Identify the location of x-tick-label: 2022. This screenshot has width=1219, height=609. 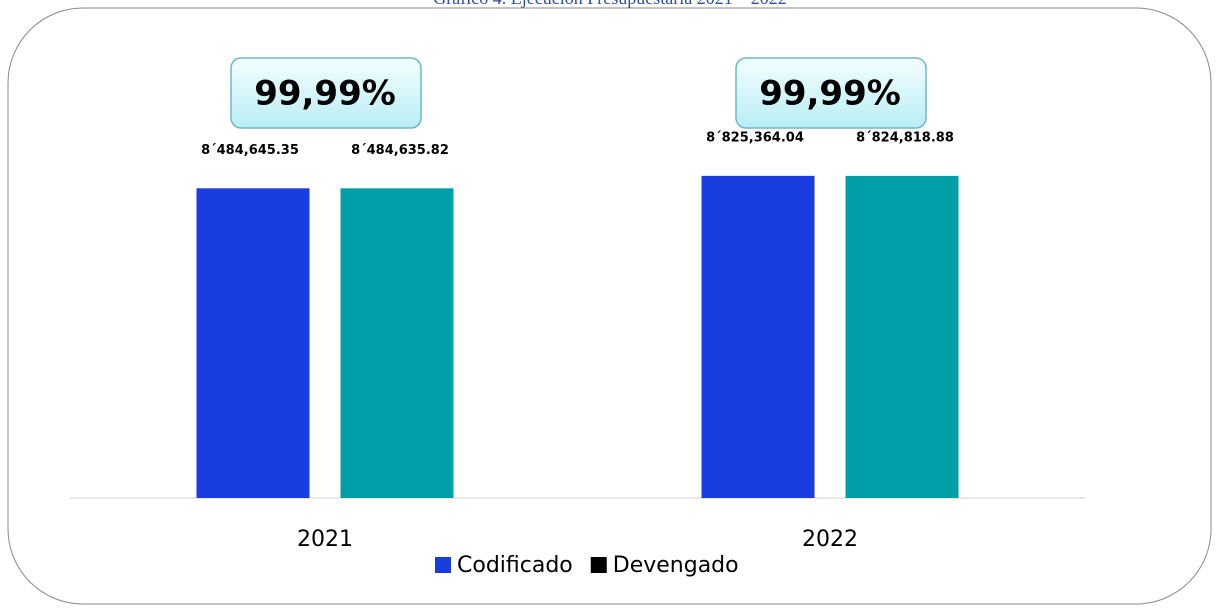
(830, 539).